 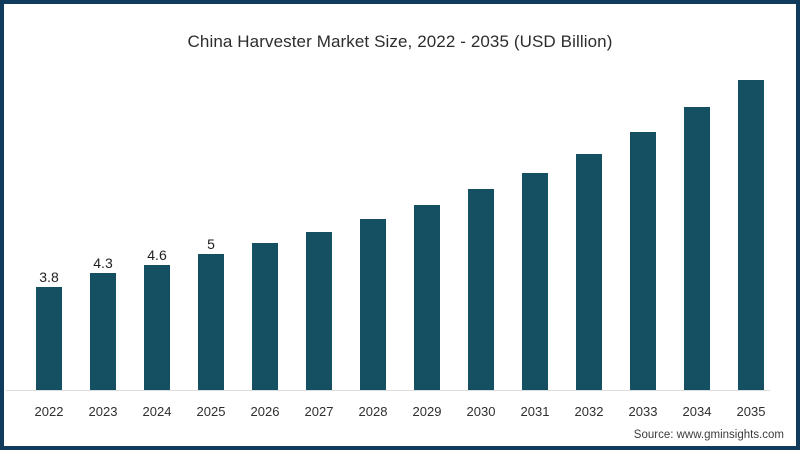 What do you see at coordinates (103, 331) in the screenshot?
I see `bar-2023` at bounding box center [103, 331].